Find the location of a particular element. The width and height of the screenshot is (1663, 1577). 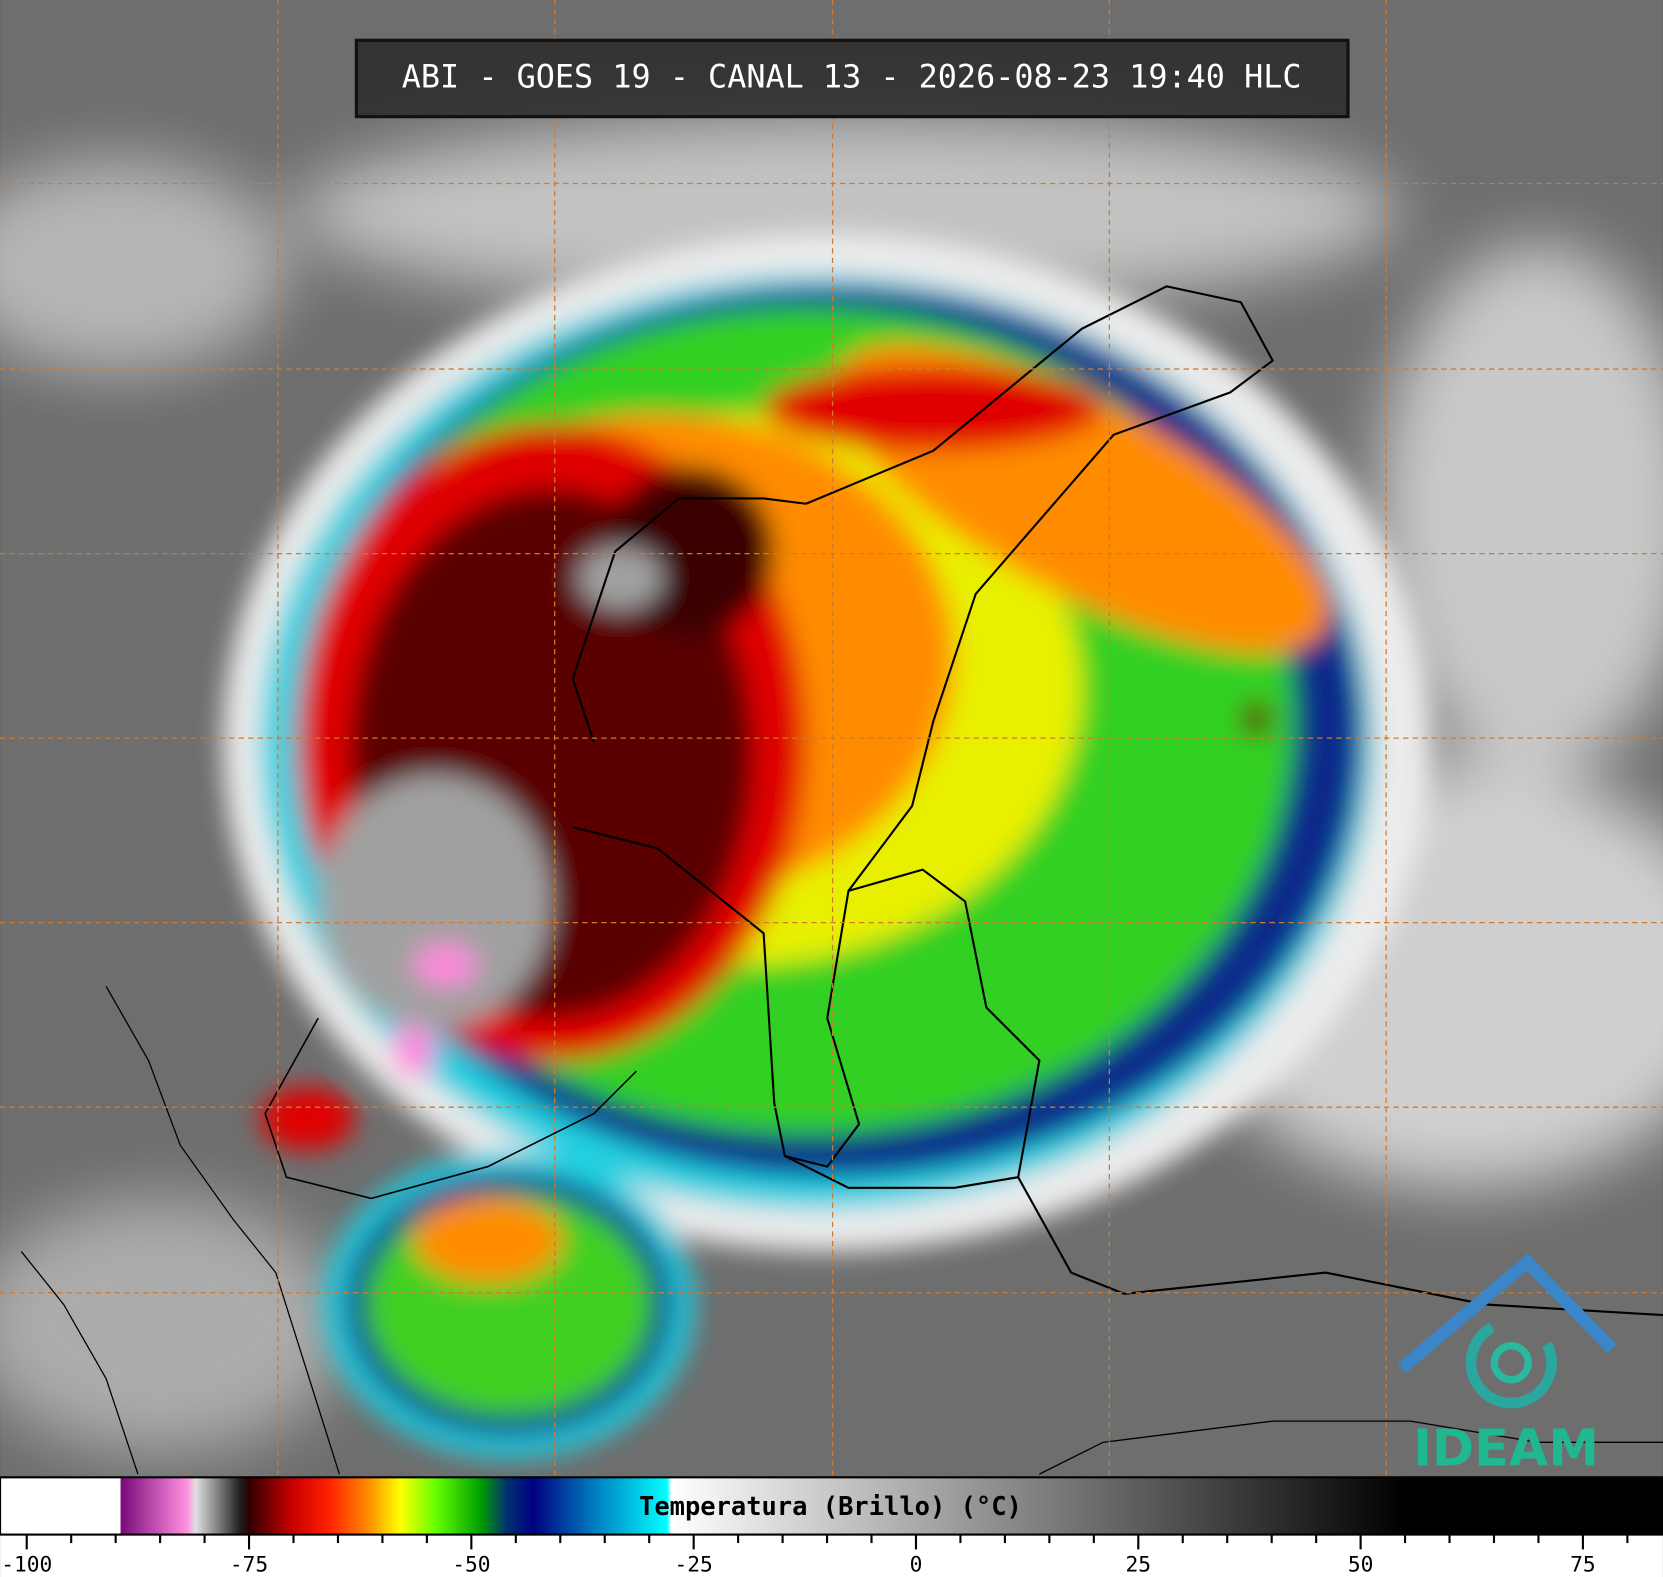

colorbar is located at coordinates (831, 1506).